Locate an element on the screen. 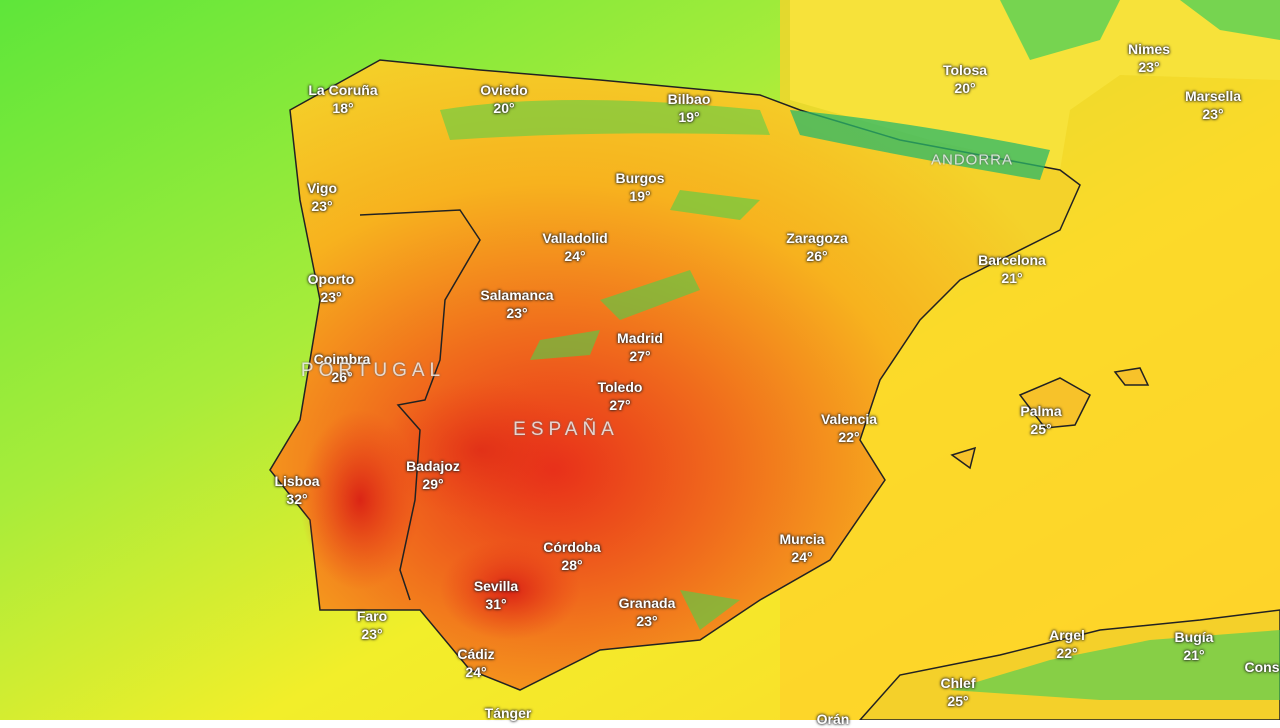  city-name: Oviedo is located at coordinates (504, 90).